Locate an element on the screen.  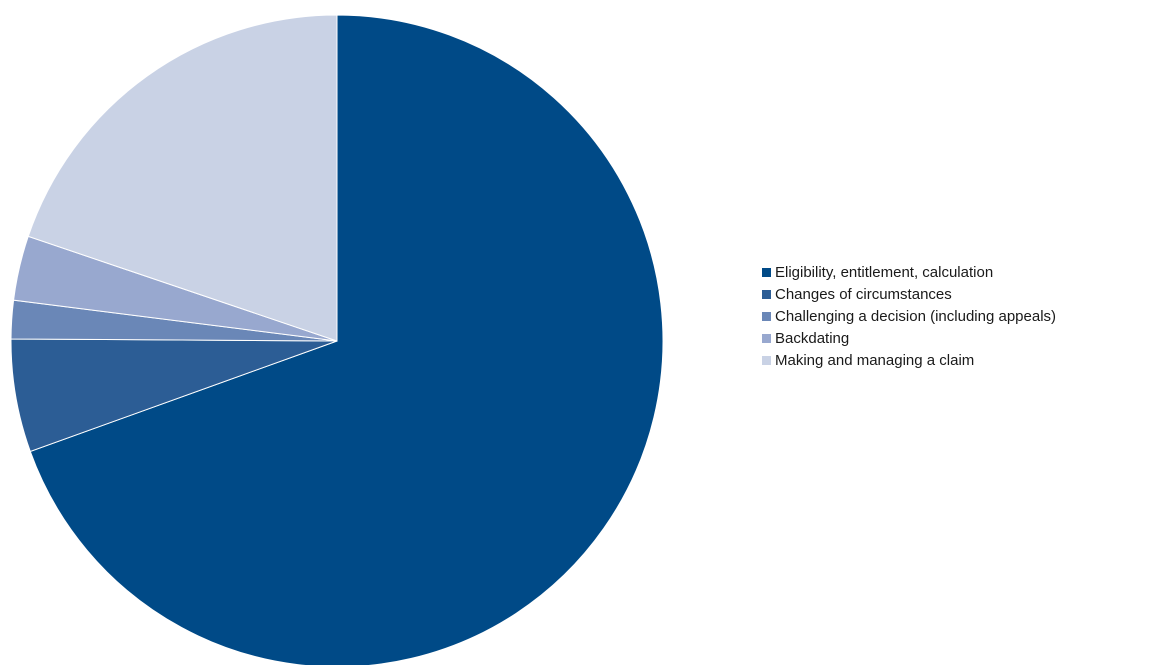
legend-item-changes: Changes of circumstances is located at coordinates (909, 294).